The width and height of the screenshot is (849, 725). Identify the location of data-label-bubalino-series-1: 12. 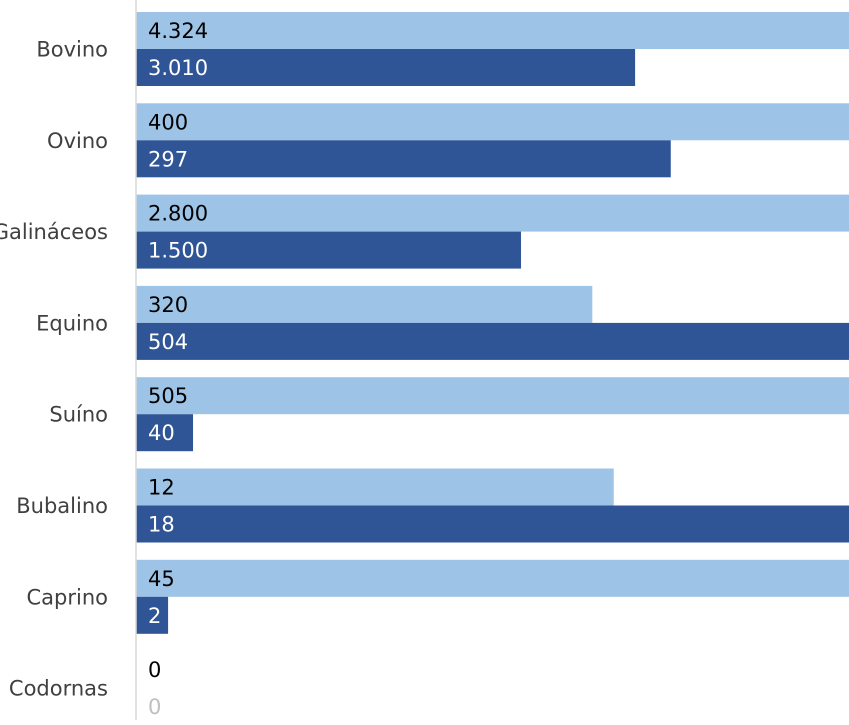
(161, 488).